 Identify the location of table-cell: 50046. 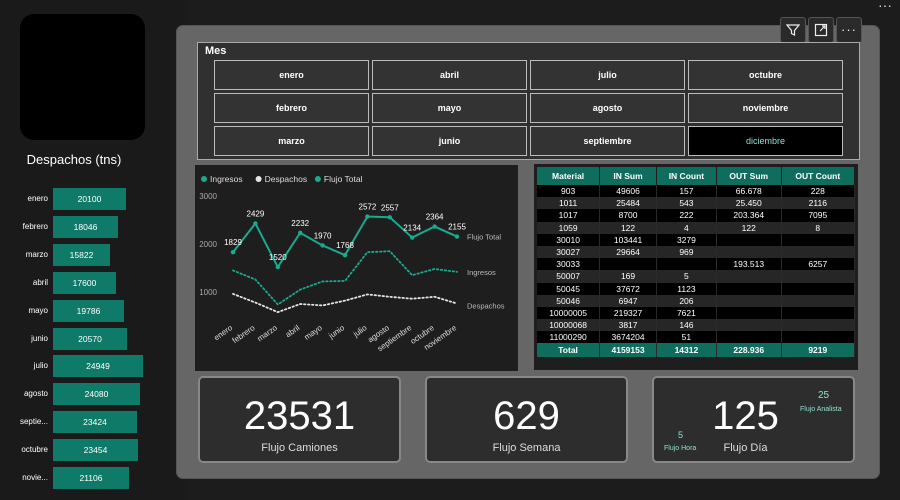
(569, 300).